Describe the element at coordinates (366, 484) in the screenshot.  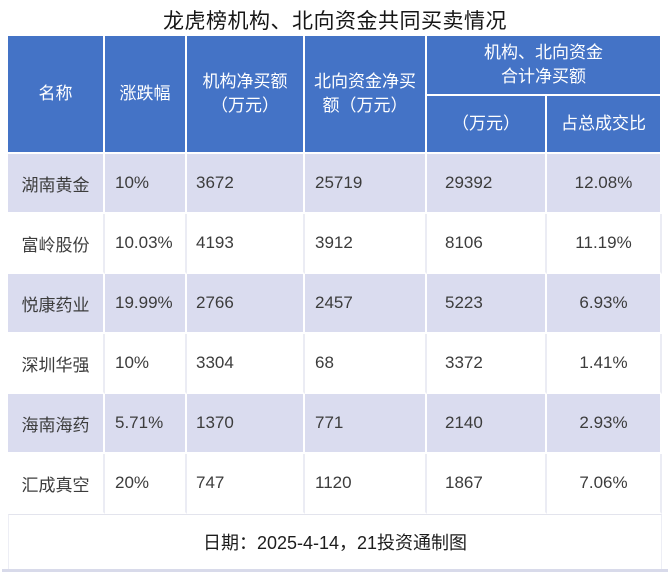
I see `cell-northbound-net: 1120` at that location.